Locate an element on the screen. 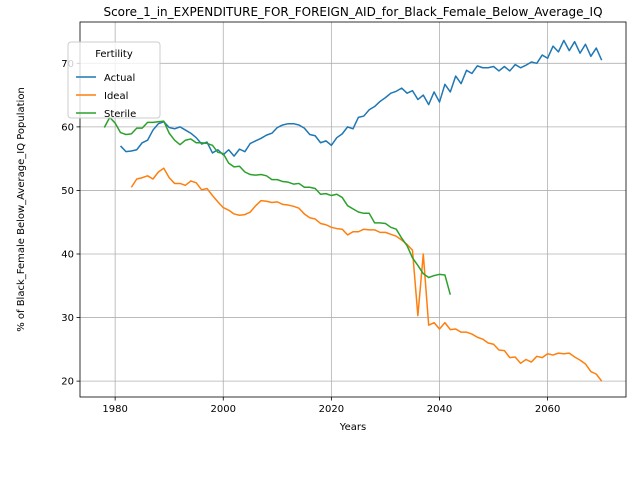  legend-box is located at coordinates (114, 80).